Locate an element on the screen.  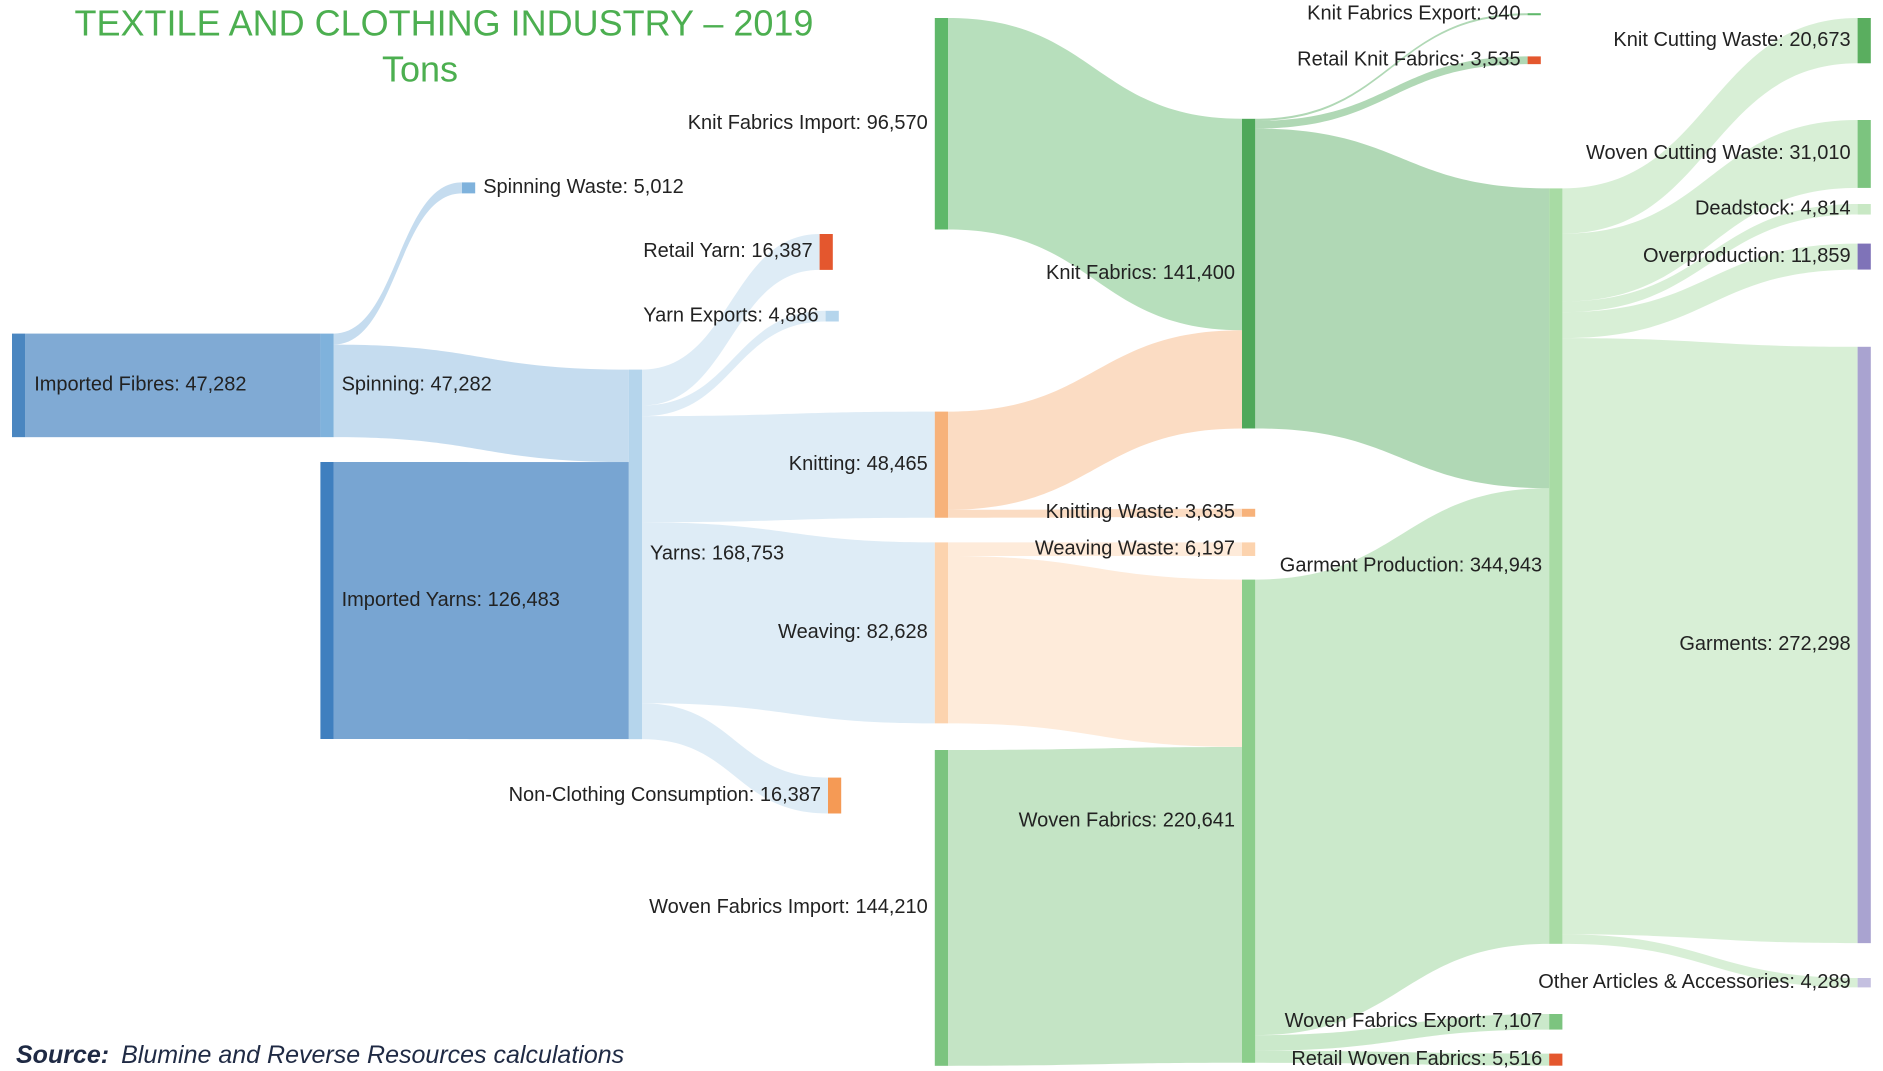
node-label: Woven Cutting Waste: 31,010 is located at coordinates (1718, 153).